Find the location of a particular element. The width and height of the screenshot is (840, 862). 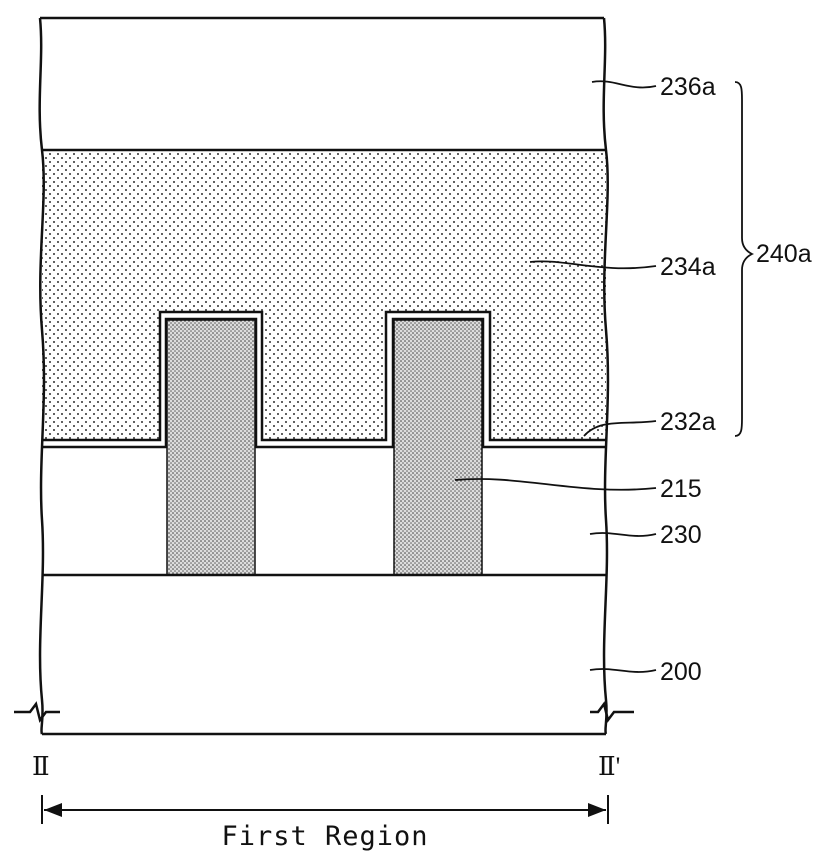

label-200: 200 is located at coordinates (681, 672).